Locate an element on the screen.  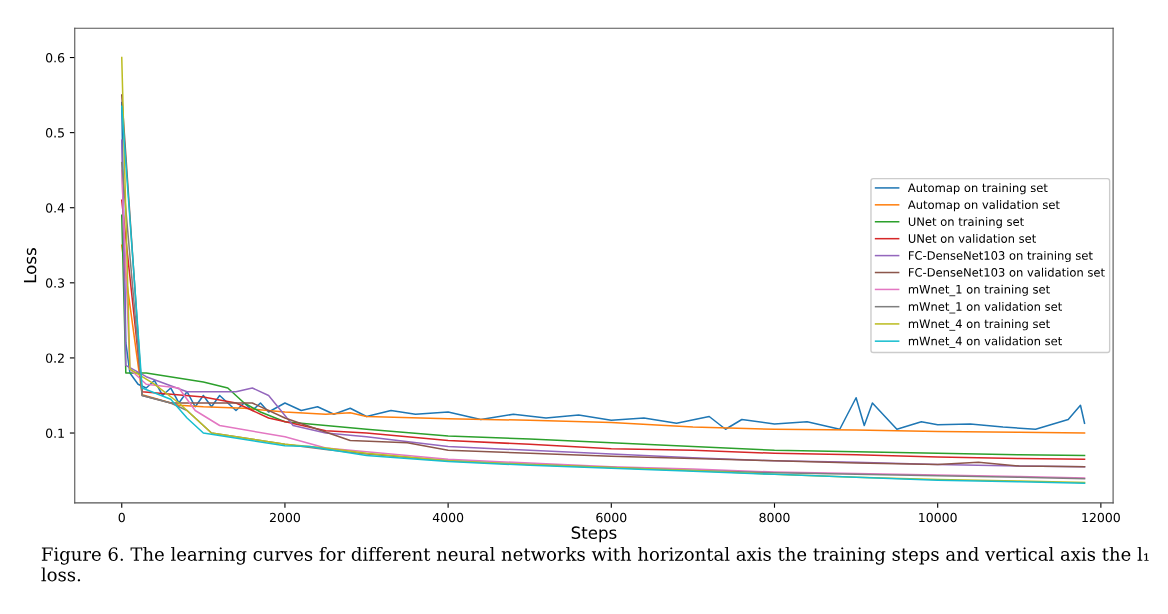
y-tick-label: 0.3 is located at coordinates (55, 283).